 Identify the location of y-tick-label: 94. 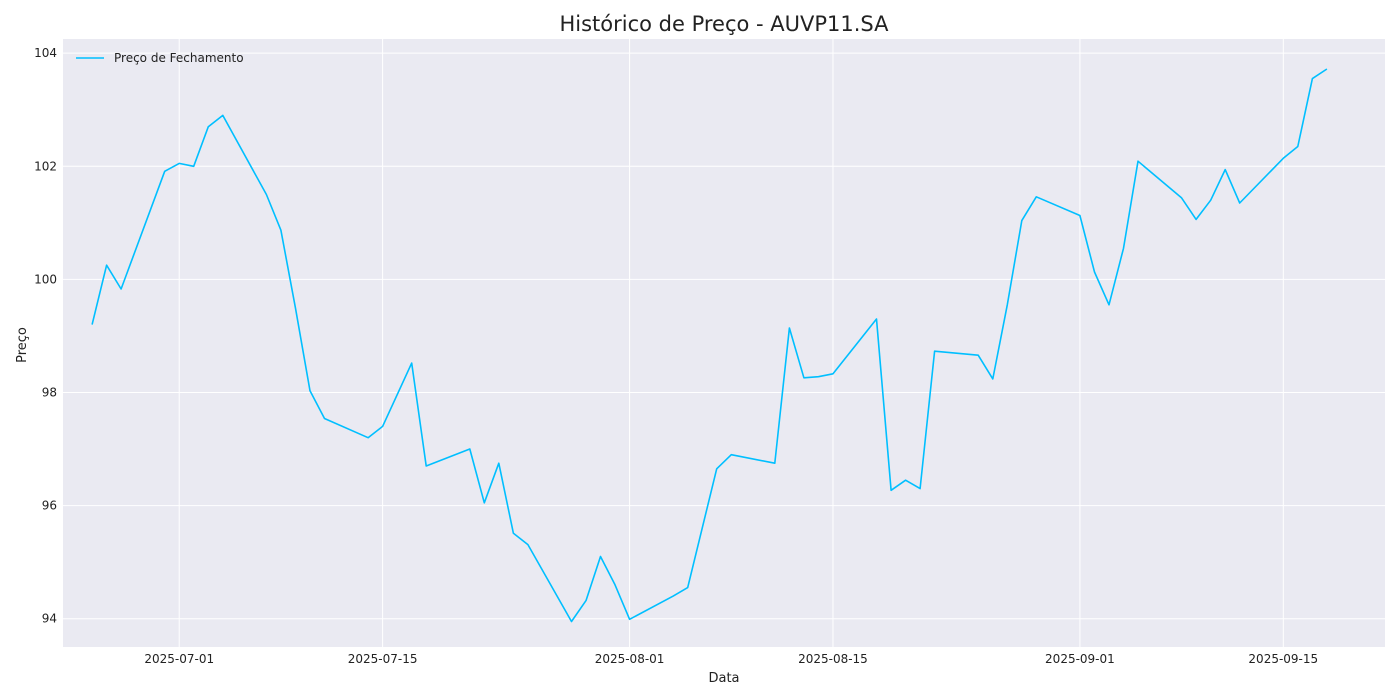
(49, 619).